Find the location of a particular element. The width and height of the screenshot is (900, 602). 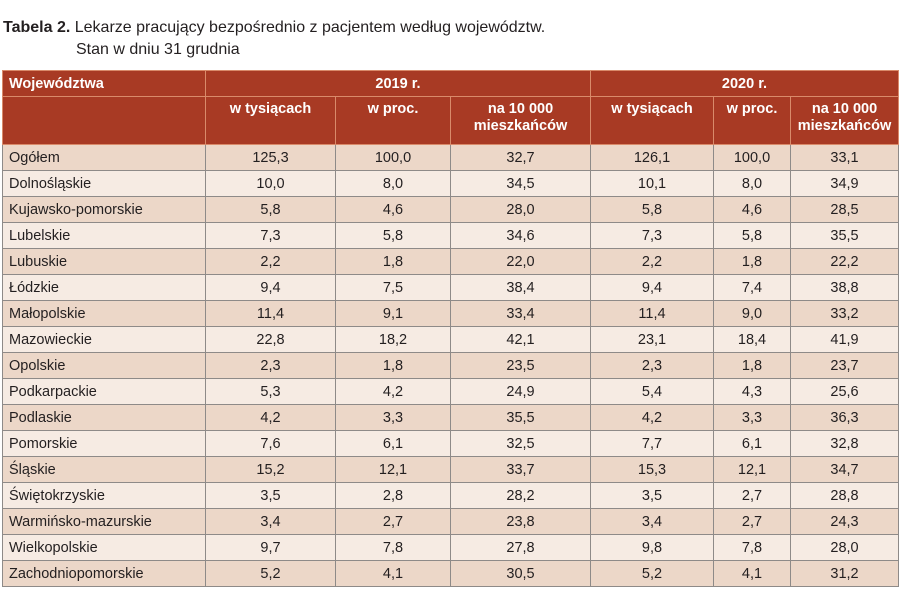

cell-thousands-2019: 4,2 is located at coordinates (270, 417).